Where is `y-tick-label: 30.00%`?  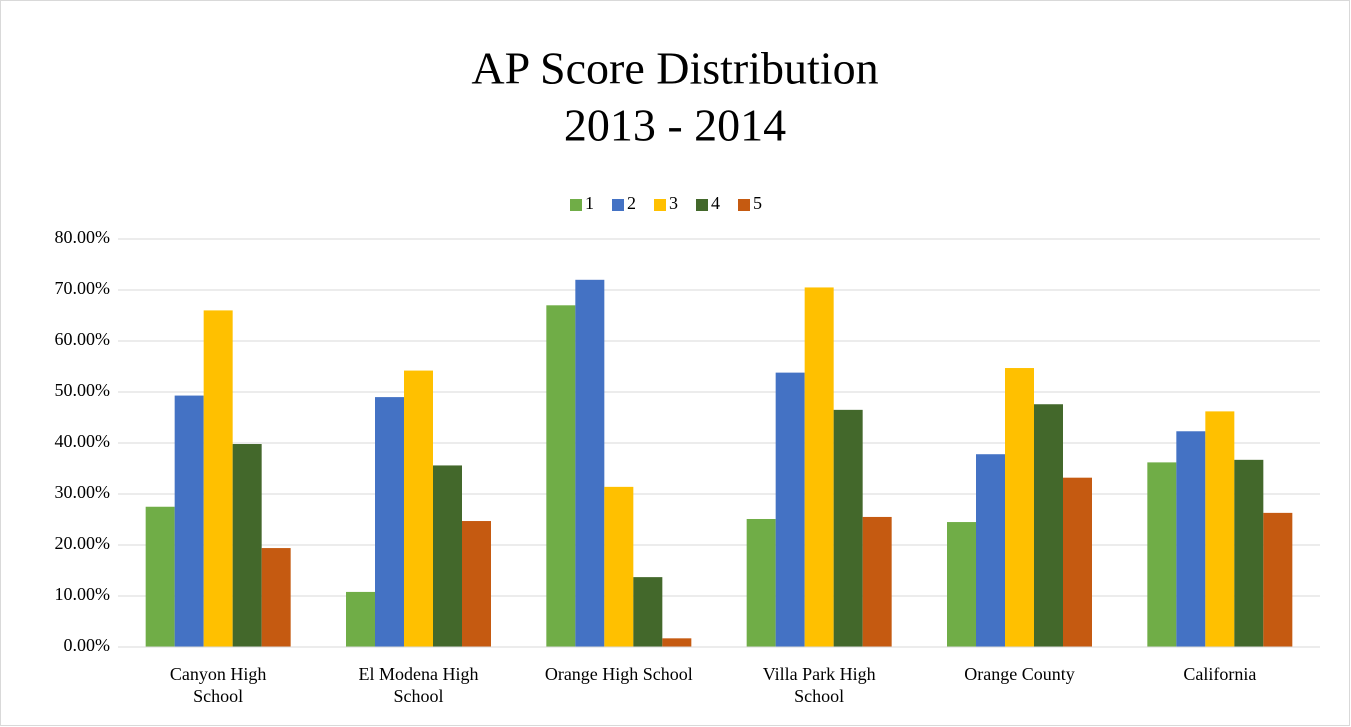 y-tick-label: 30.00% is located at coordinates (83, 492).